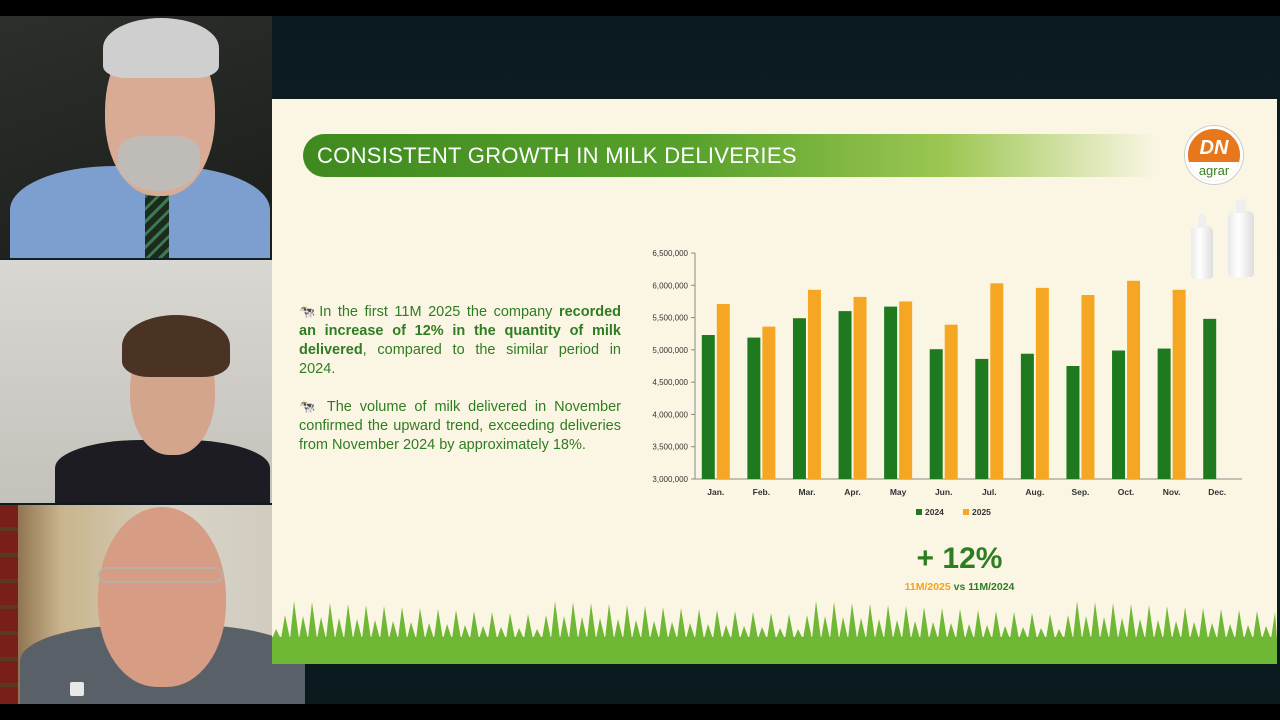 This screenshot has width=1280, height=720. I want to click on grass-blades, so click(774, 632).